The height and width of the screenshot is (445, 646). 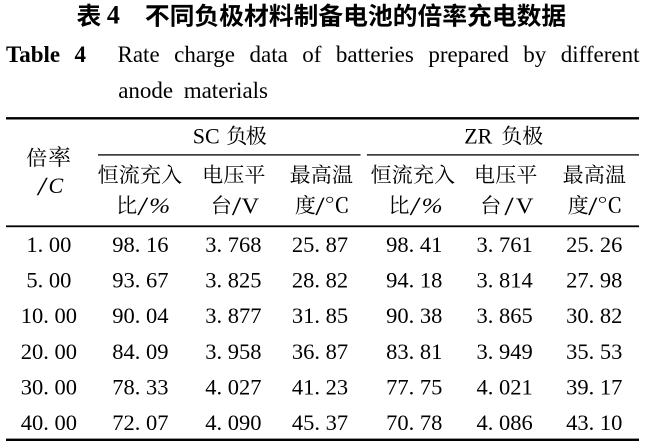 I want to click on svg-text: 20. 00, so click(x=49, y=351).